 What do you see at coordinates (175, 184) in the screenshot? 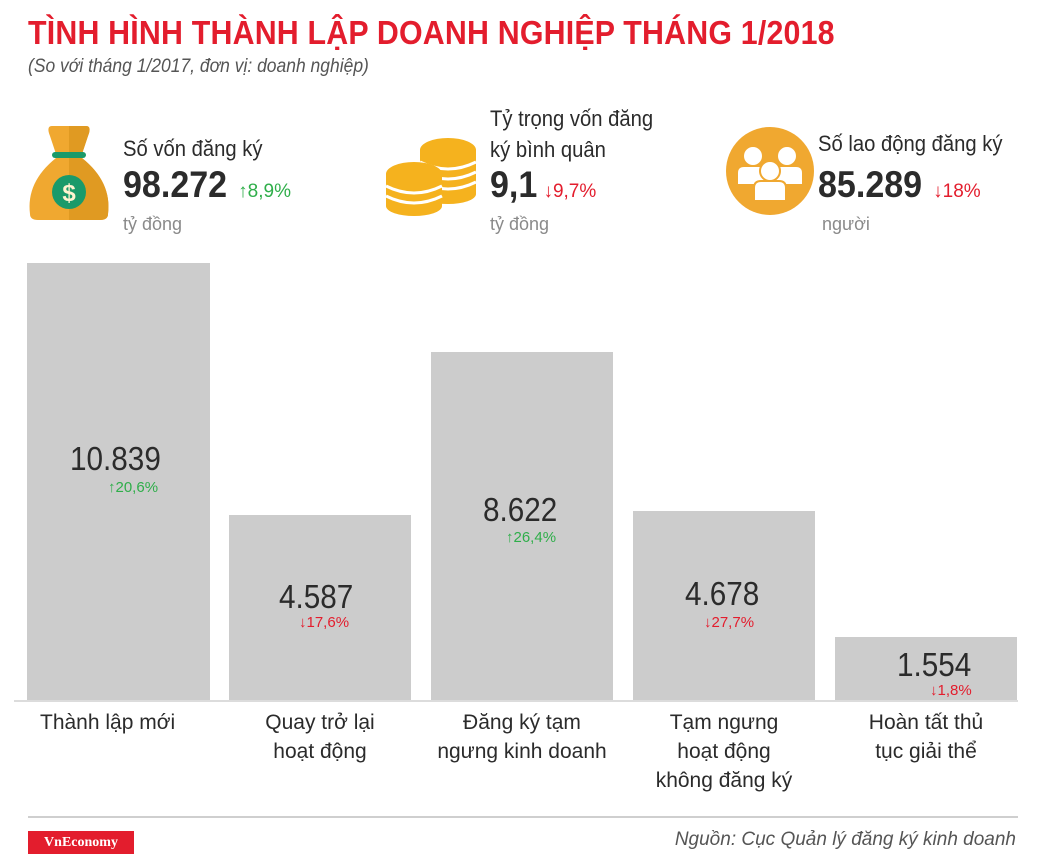
I see `kpi-value: 98.272` at bounding box center [175, 184].